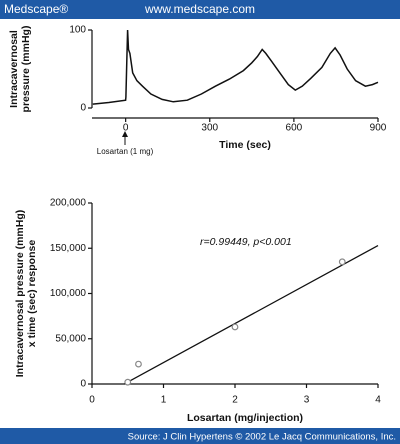  Describe the element at coordinates (378, 128) in the screenshot. I see `x-tick-label: 900` at that location.